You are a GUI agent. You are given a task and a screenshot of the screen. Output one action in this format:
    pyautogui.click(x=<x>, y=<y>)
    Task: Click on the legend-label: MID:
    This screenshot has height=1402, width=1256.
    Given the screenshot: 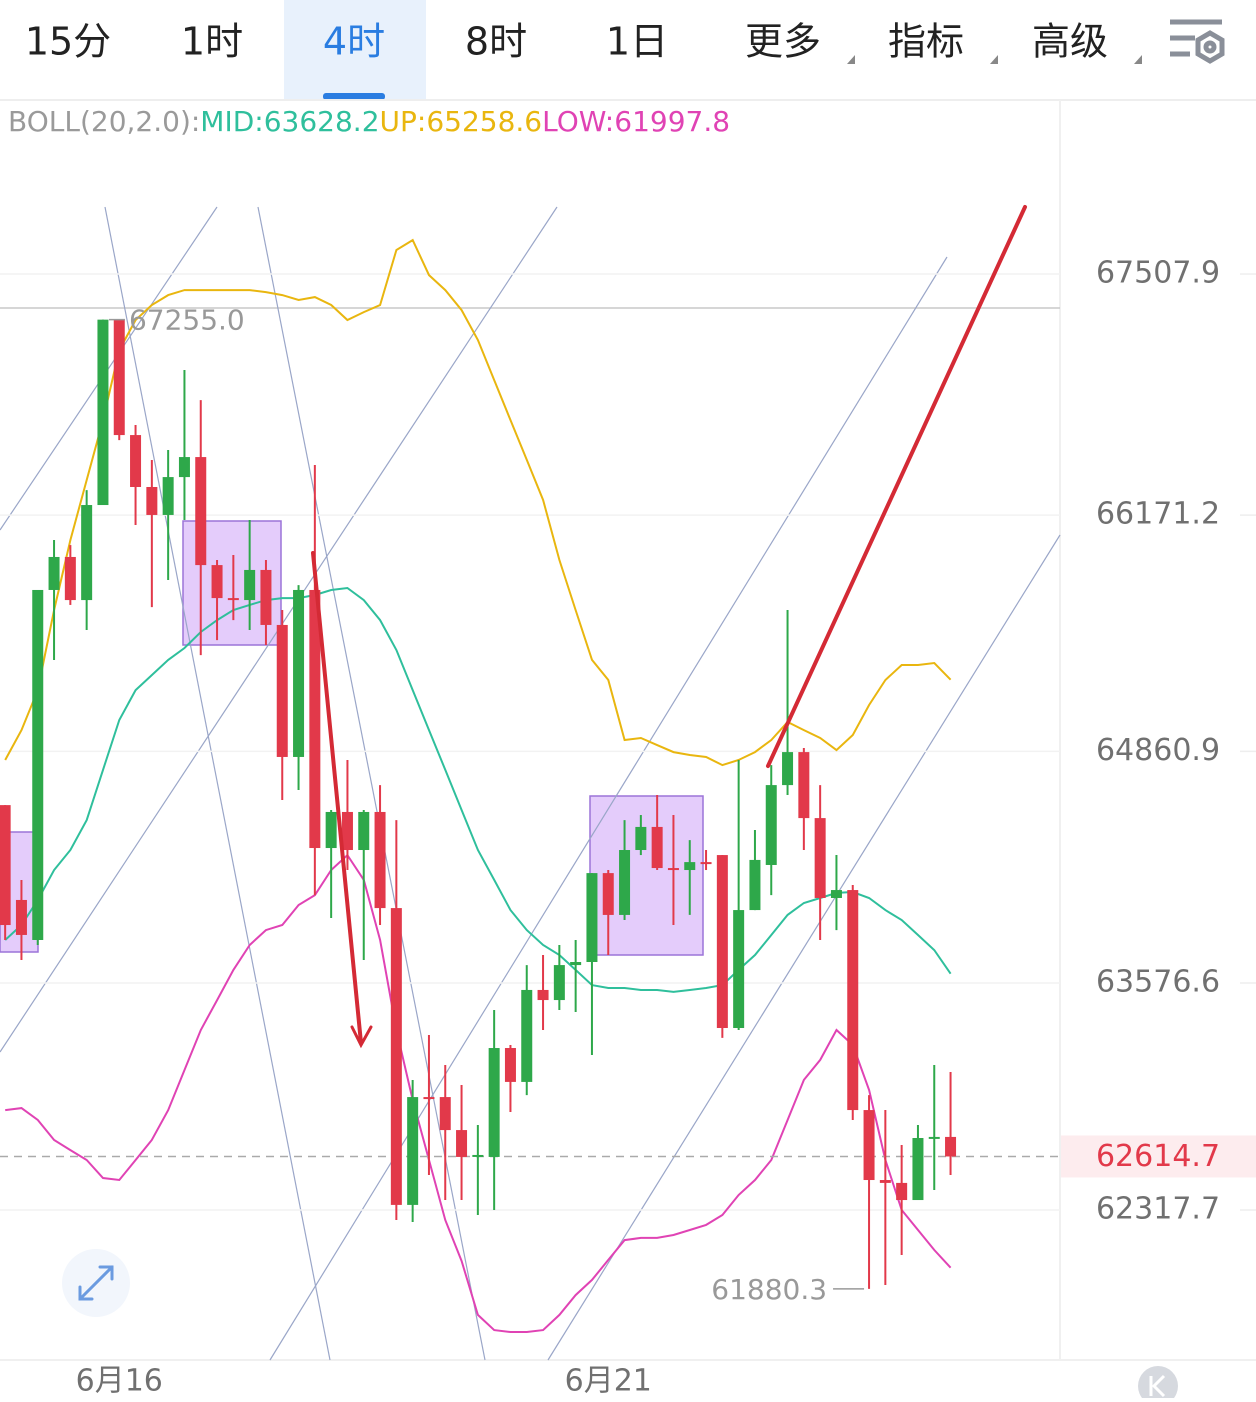 What is the action you would take?
    pyautogui.click(x=231, y=121)
    